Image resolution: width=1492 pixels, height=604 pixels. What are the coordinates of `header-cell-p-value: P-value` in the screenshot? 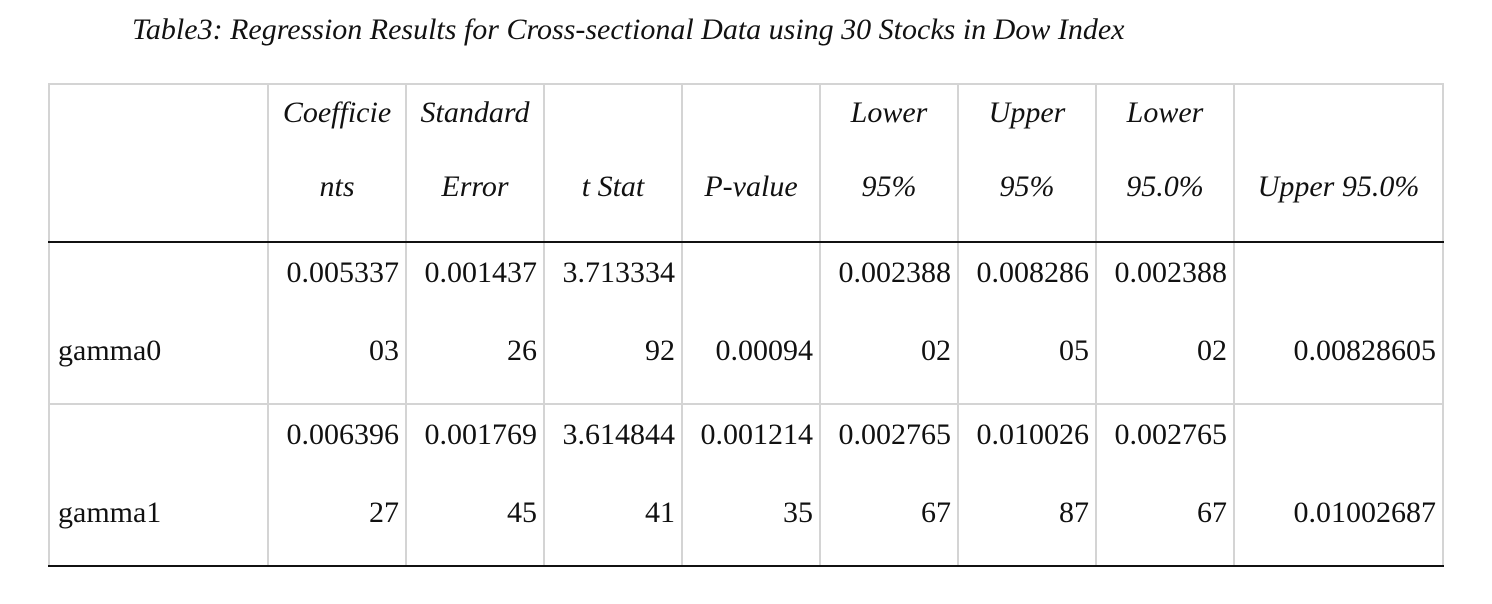 It's located at (751, 163).